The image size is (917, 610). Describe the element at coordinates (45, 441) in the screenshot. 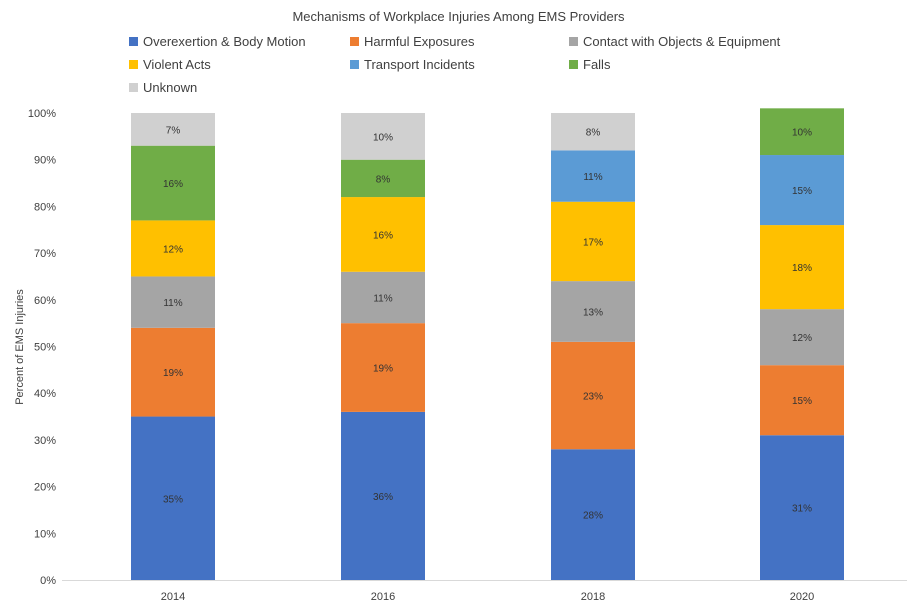

I see `y-tick-label: 30%` at that location.